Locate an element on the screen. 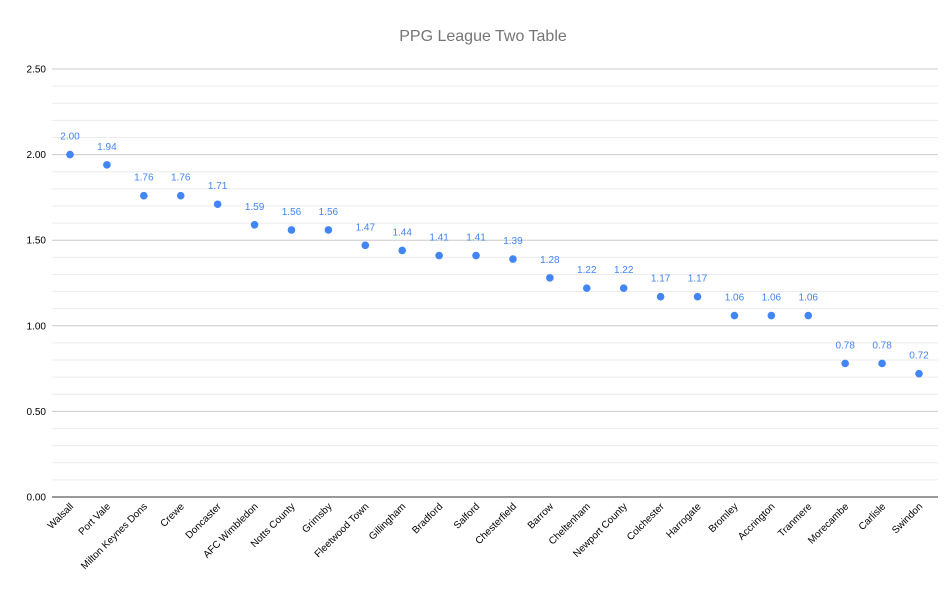 The width and height of the screenshot is (951, 589). y-tick-label: 0.00 is located at coordinates (37, 498).